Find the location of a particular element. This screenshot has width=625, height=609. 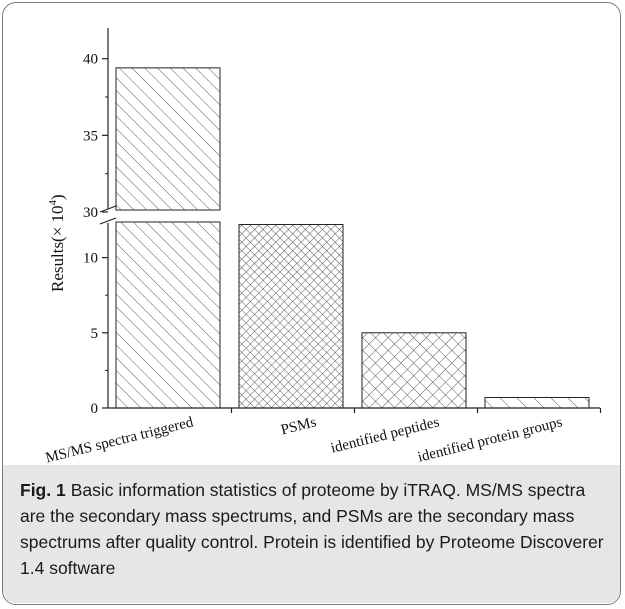

y-tick-label: 5 is located at coordinates (95, 334).